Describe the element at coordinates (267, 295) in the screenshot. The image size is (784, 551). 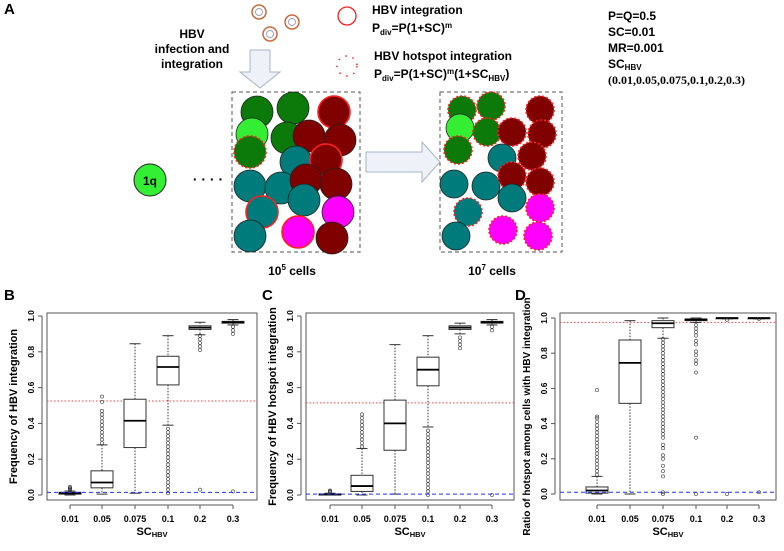
I see `panel-letter: C` at that location.